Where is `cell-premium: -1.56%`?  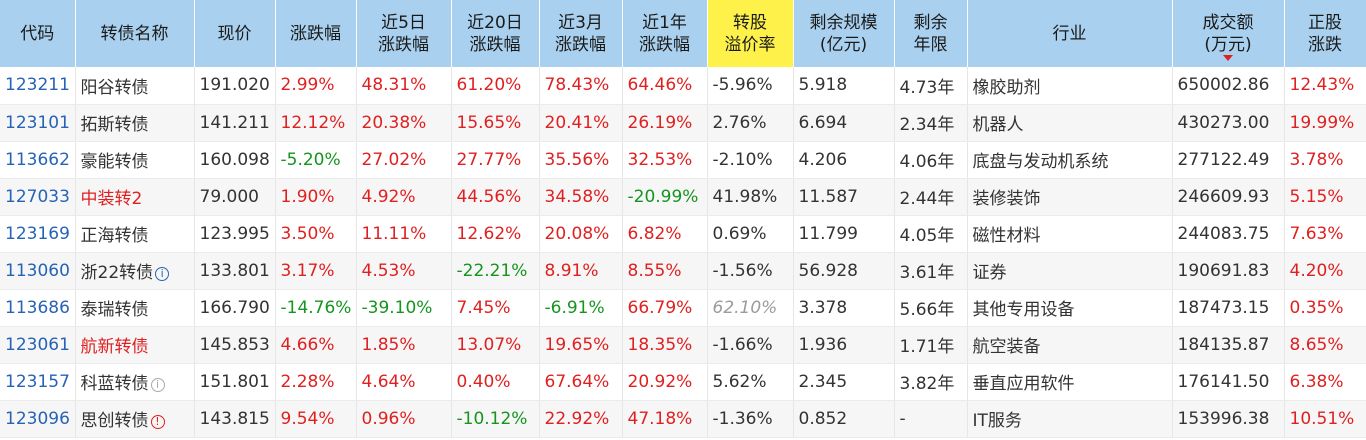
cell-premium: -1.56% is located at coordinates (750, 271).